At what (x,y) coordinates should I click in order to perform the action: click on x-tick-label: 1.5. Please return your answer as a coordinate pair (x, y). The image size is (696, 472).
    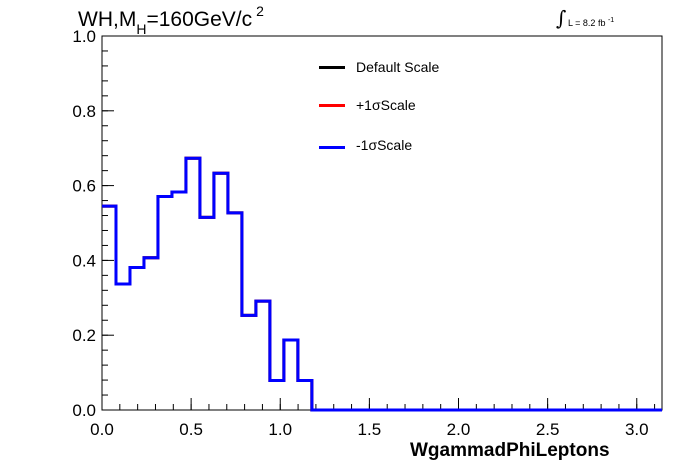
    Looking at the image, I should click on (370, 429).